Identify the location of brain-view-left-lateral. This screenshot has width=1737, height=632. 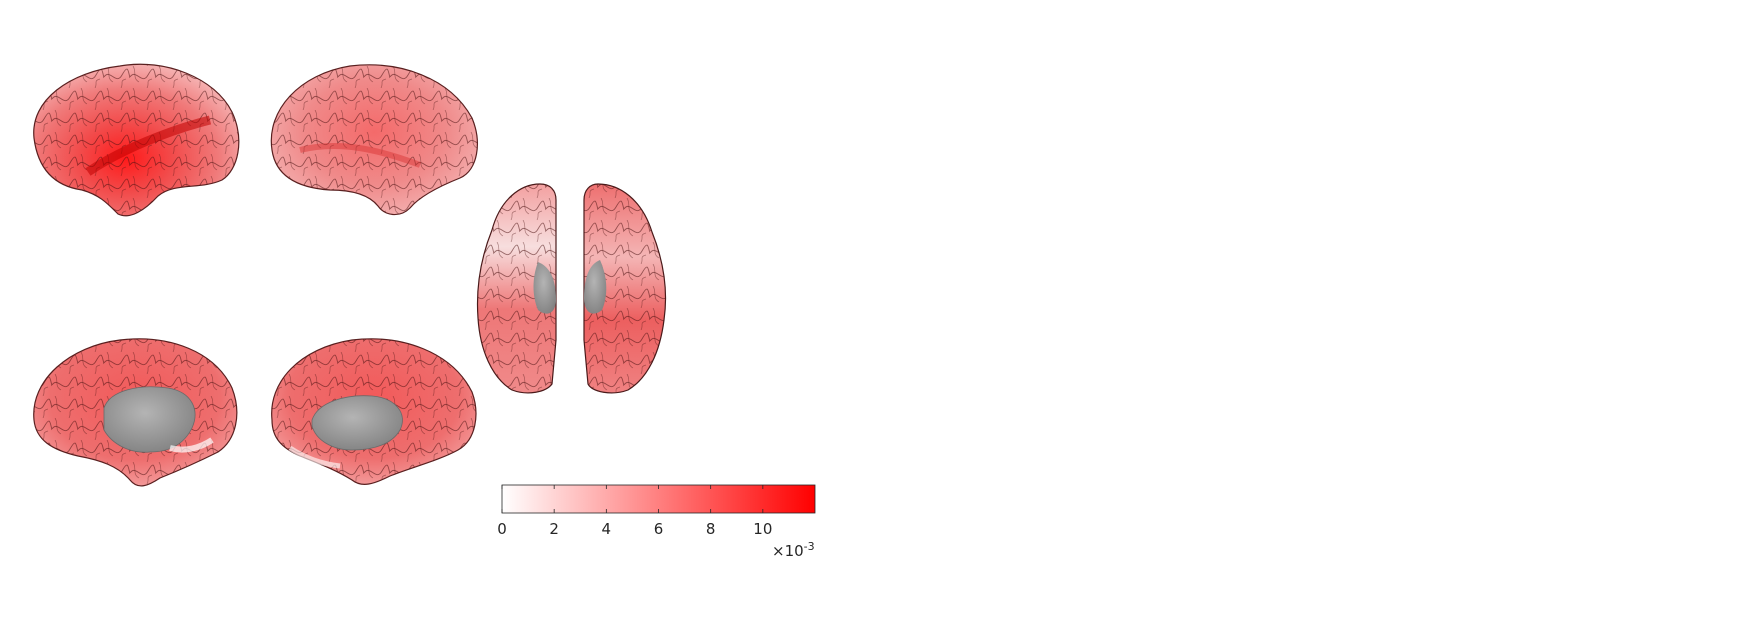
(136, 140).